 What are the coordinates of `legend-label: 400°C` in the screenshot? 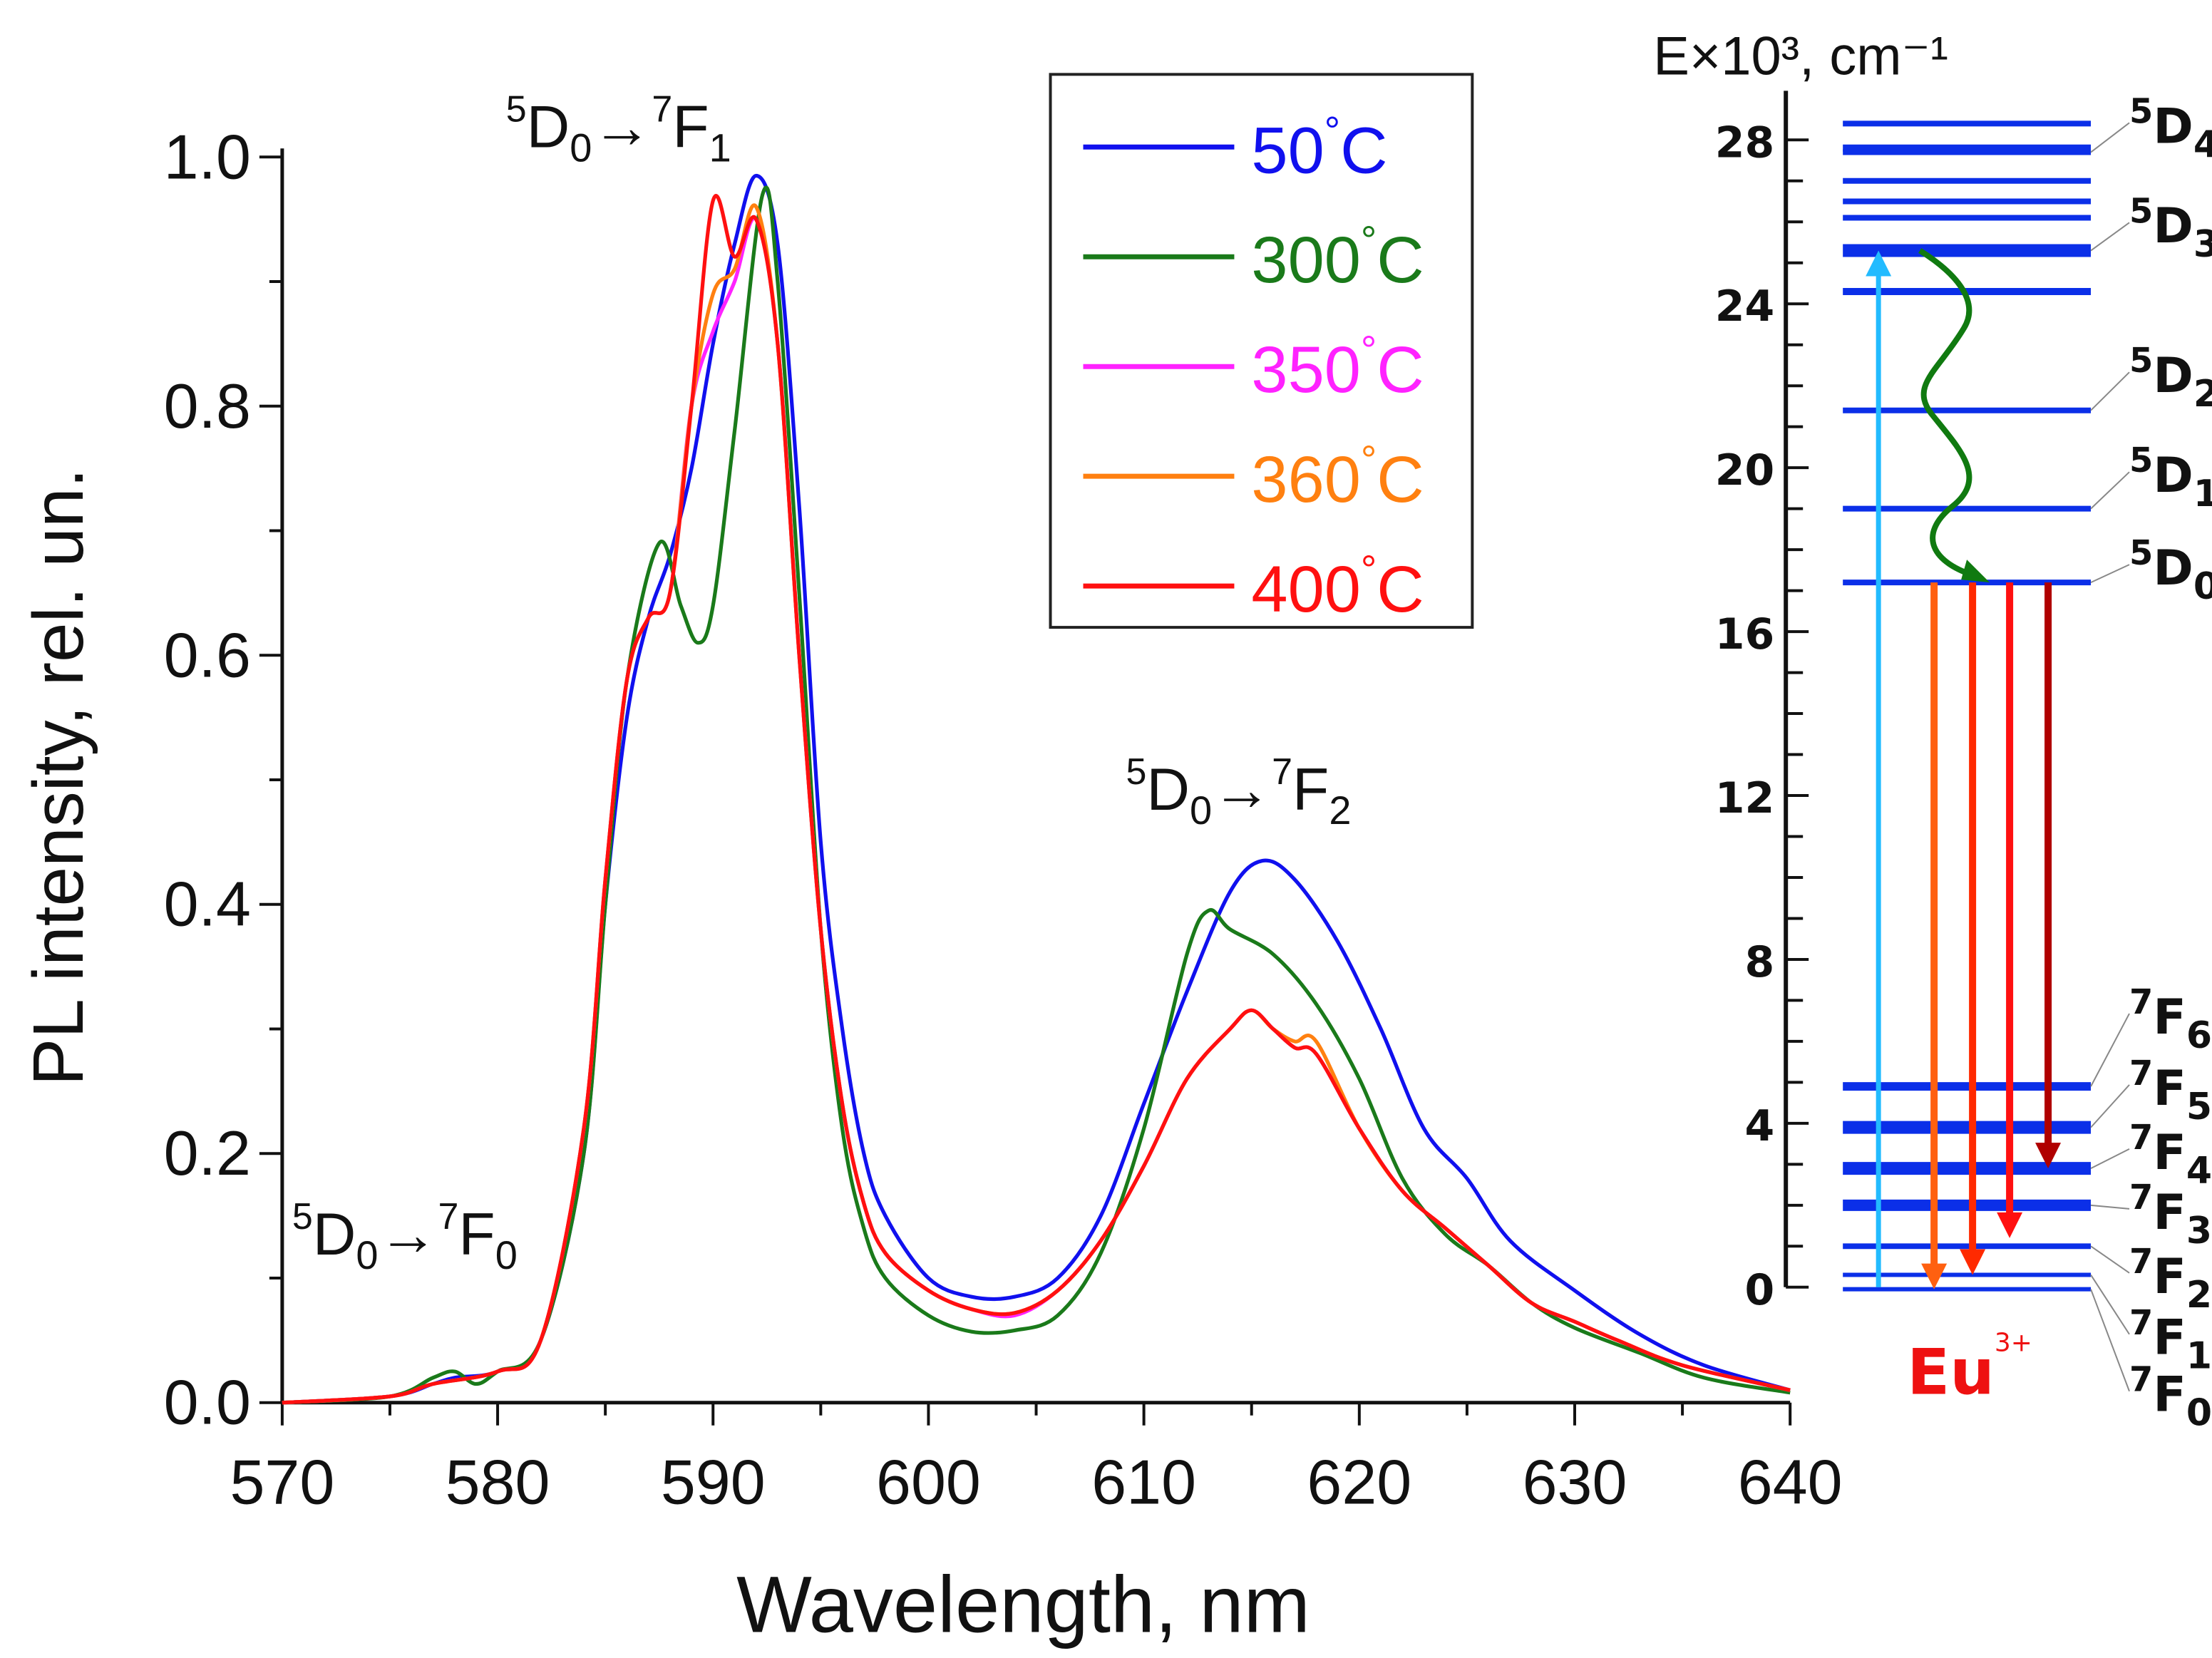 It's located at (1337, 587).